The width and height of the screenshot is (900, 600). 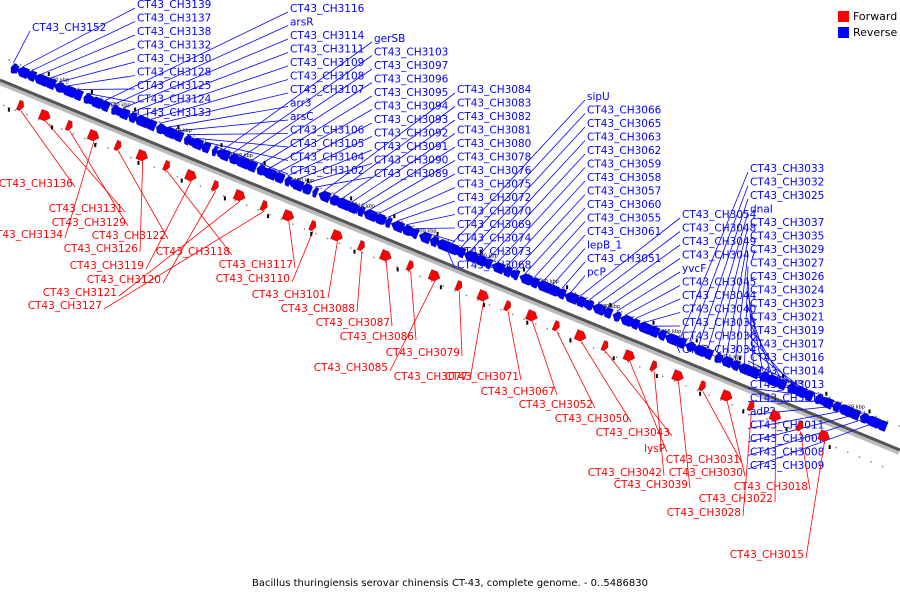 I want to click on reverse-gene-label: CT43_CH3026, so click(x=787, y=277).